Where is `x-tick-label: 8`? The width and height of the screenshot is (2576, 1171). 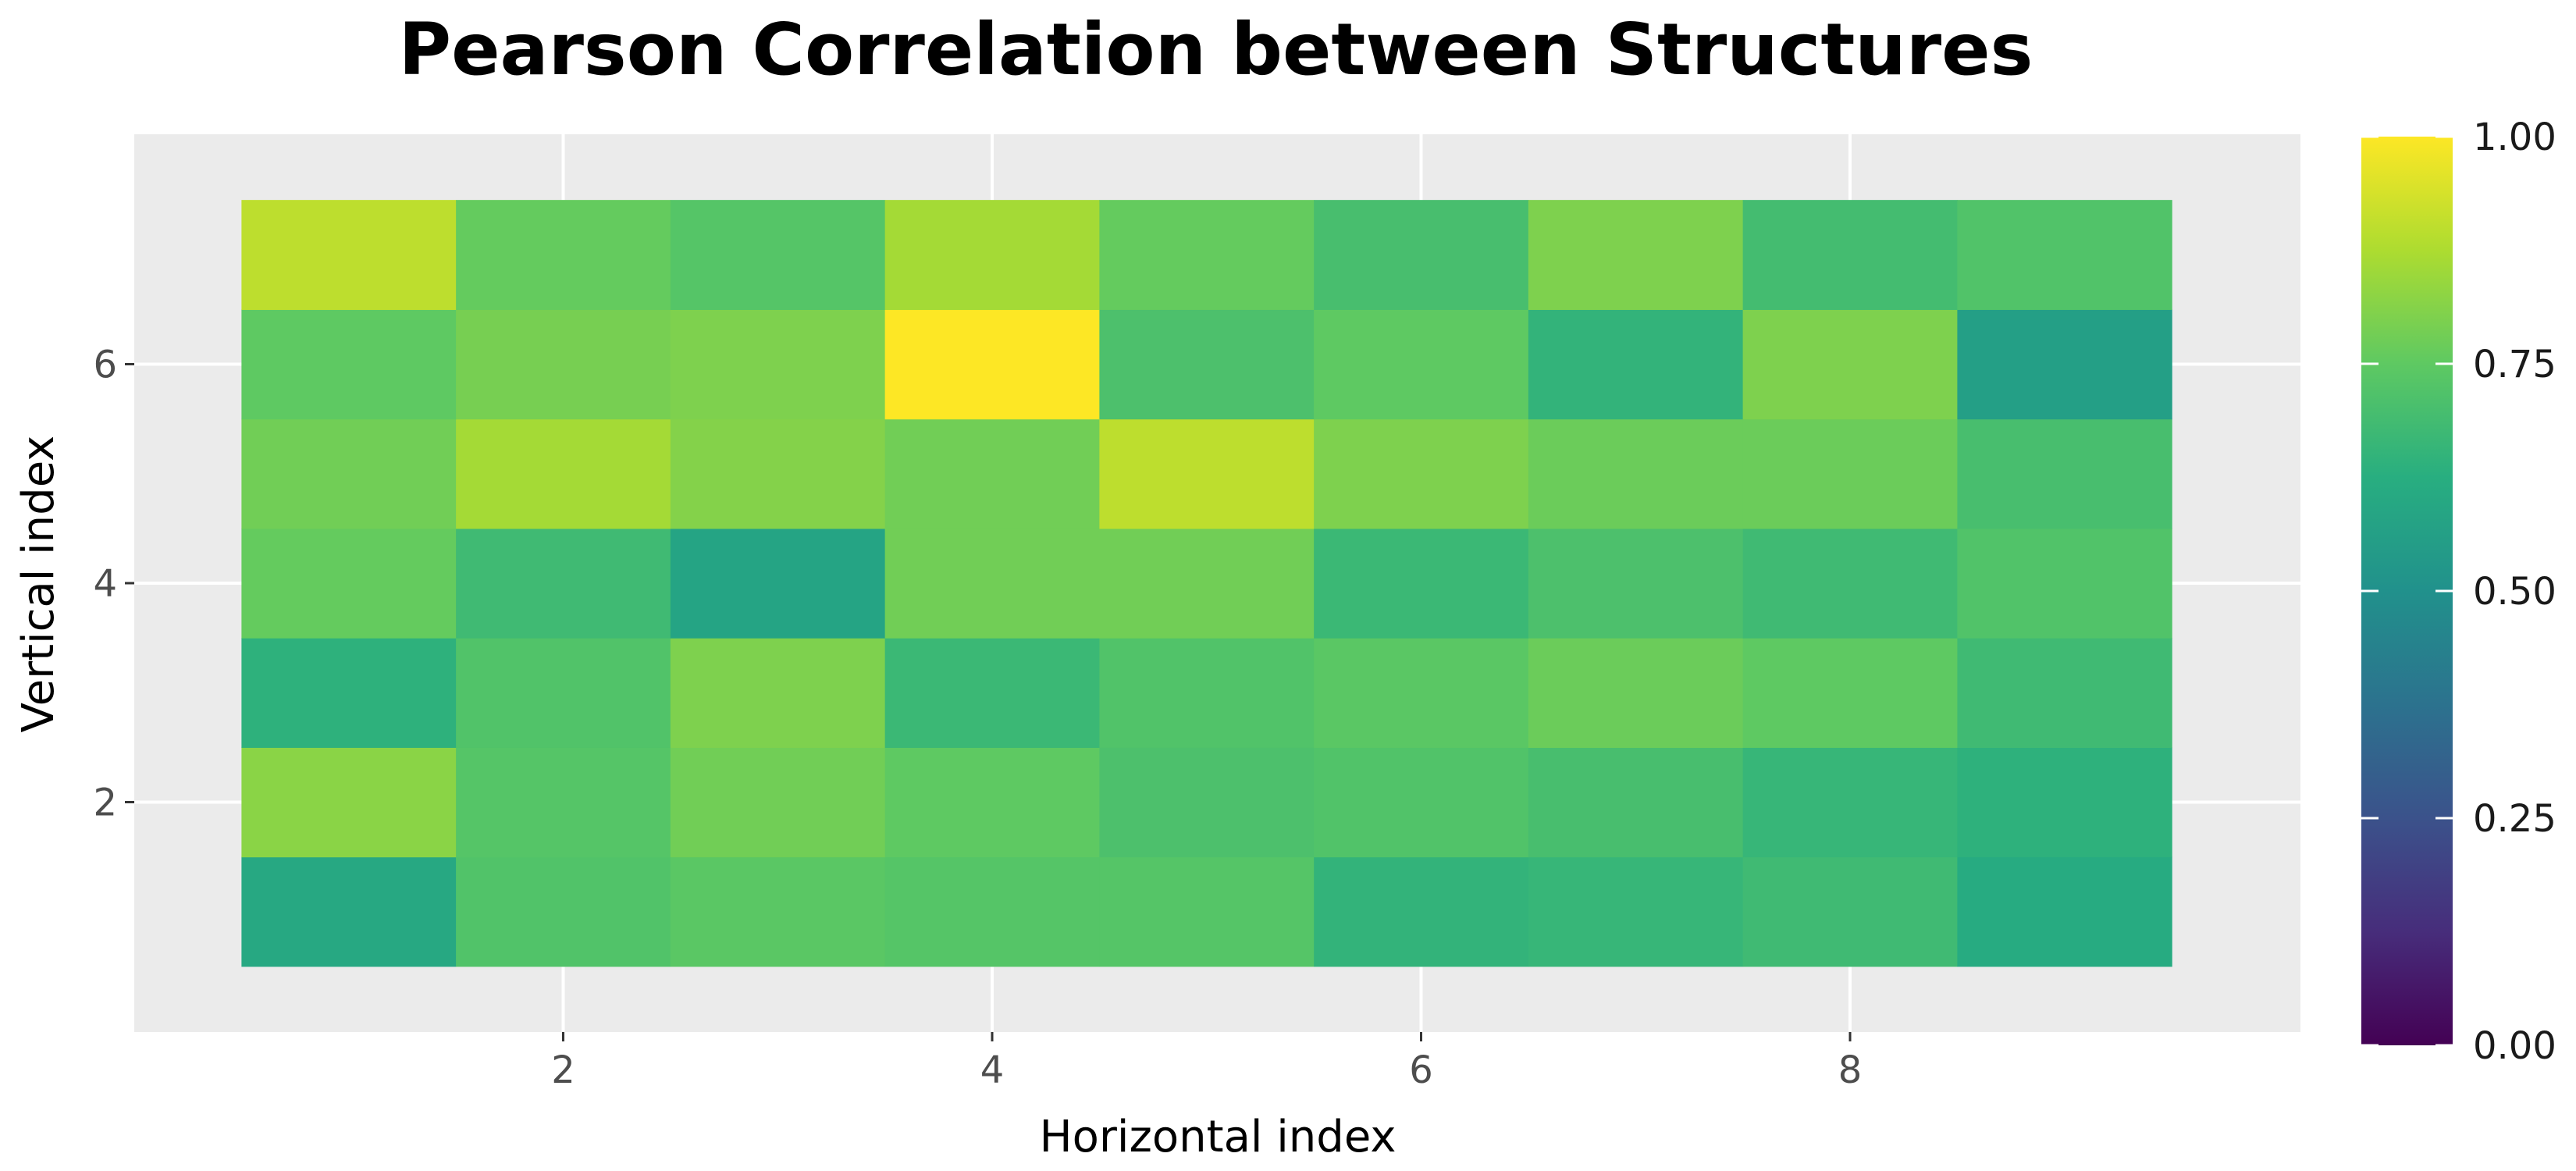 x-tick-label: 8 is located at coordinates (1850, 1070).